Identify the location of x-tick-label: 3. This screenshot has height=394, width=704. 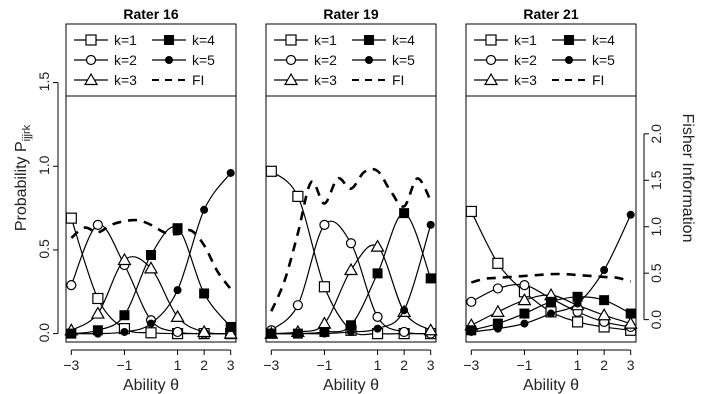
(231, 365).